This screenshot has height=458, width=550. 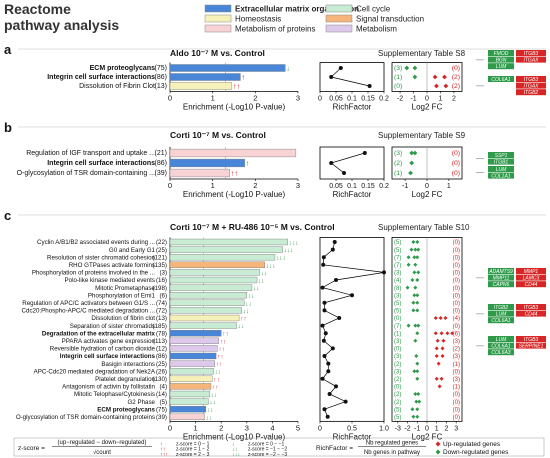 What do you see at coordinates (234, 436) in the screenshot?
I see `enrichment-axis-label: Enrichment (-Log10 P-value)` at bounding box center [234, 436].